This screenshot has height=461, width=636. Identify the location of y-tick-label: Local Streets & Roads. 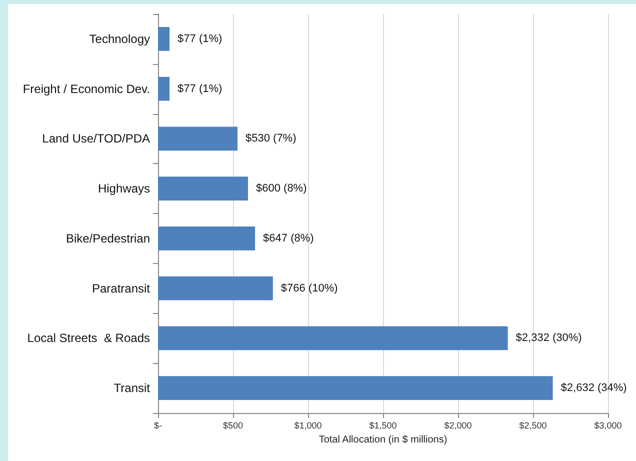
(88, 338).